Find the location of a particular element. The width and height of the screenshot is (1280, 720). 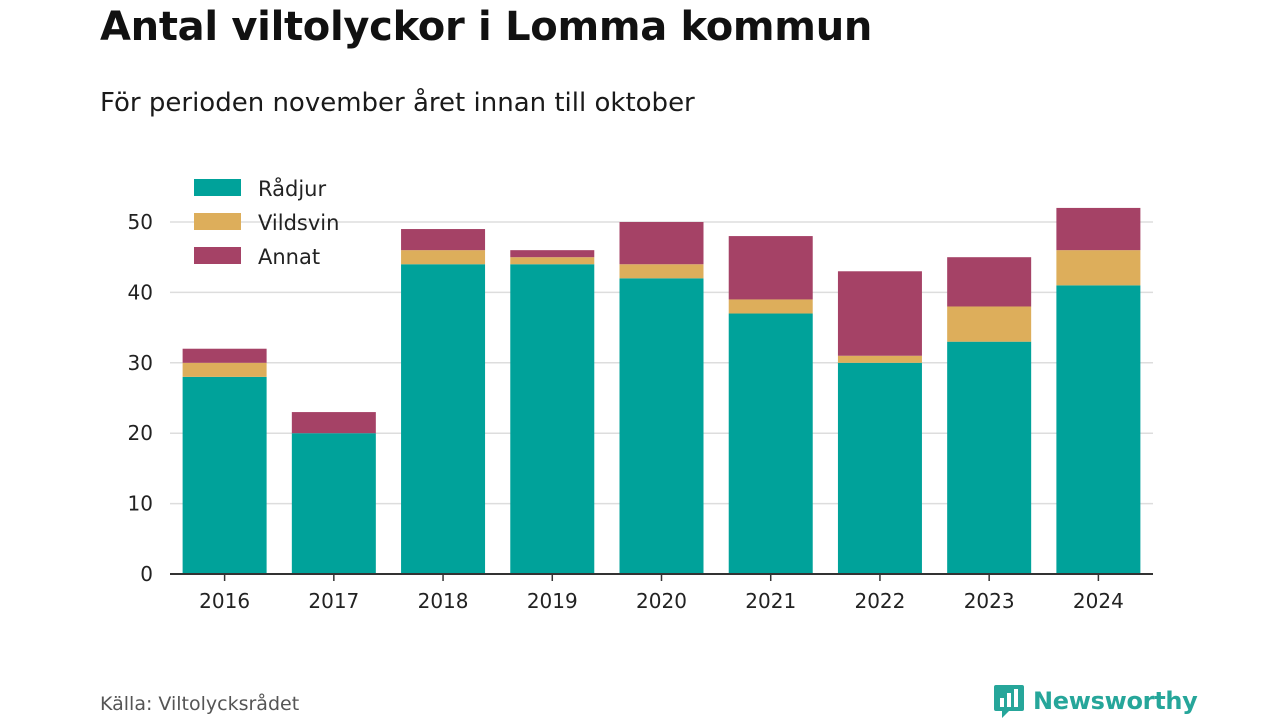

y-tick-label: 20 is located at coordinates (140, 433).